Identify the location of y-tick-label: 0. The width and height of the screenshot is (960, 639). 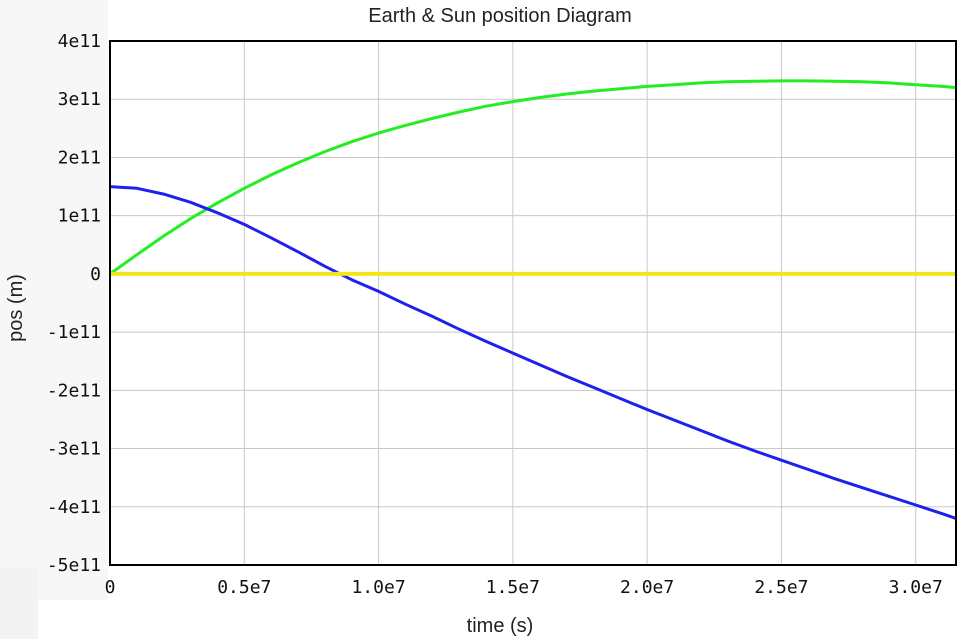
(95, 274).